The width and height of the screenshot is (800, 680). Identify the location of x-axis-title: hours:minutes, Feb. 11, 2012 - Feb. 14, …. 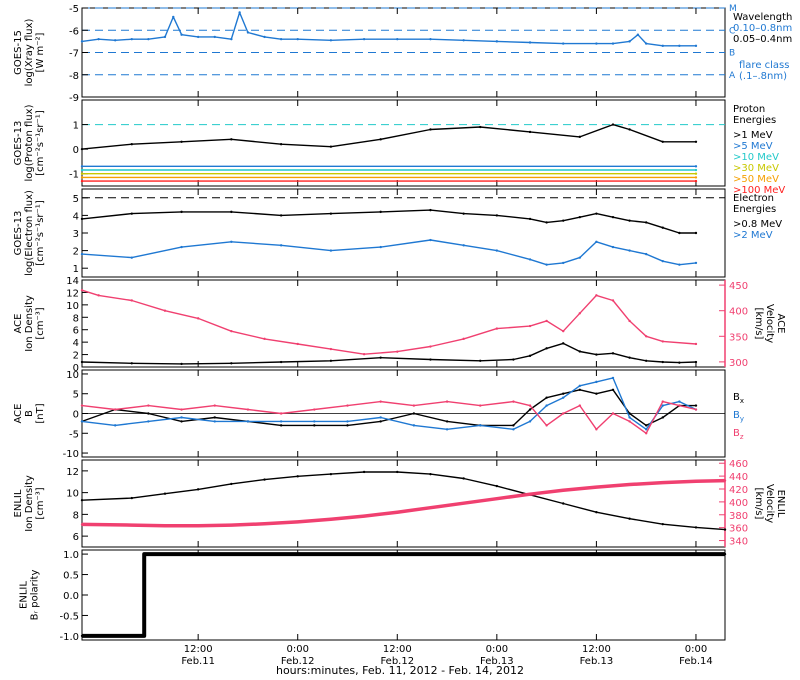
(400, 670).